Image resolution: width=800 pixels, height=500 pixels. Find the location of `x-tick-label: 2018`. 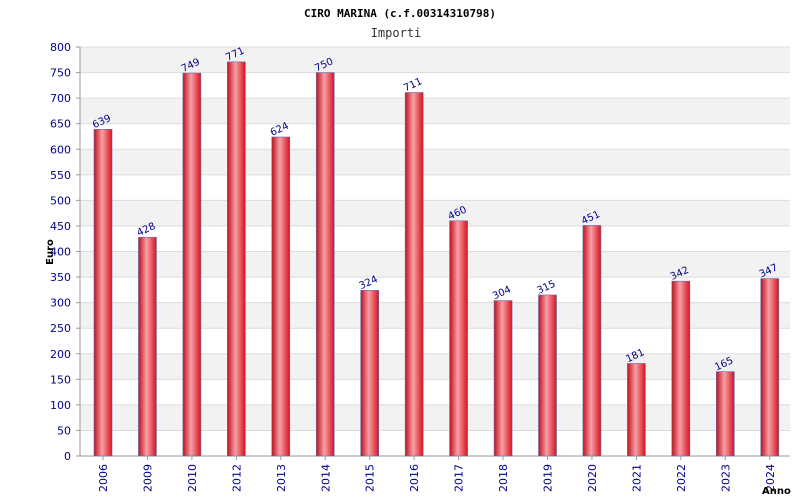

x-tick-label: 2018 is located at coordinates (503, 478).